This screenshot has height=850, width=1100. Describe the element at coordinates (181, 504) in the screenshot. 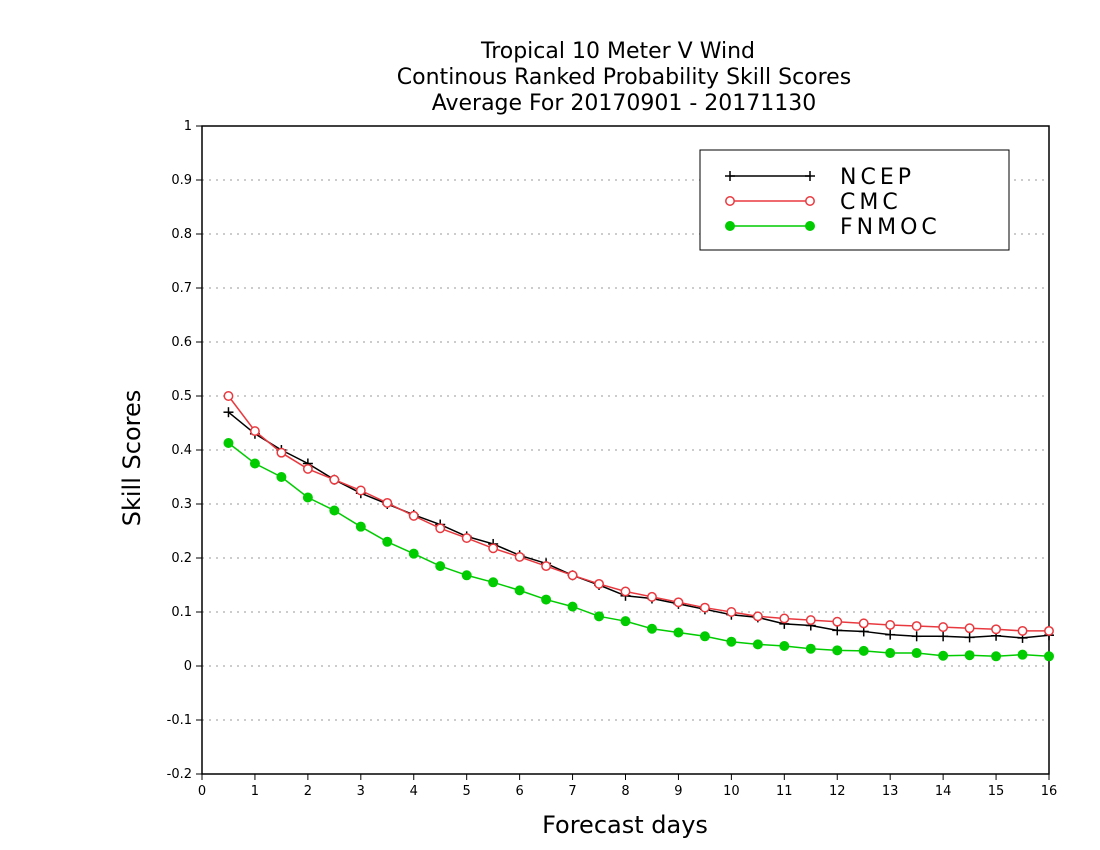

I see `y-tick-label-5: 0.3` at that location.